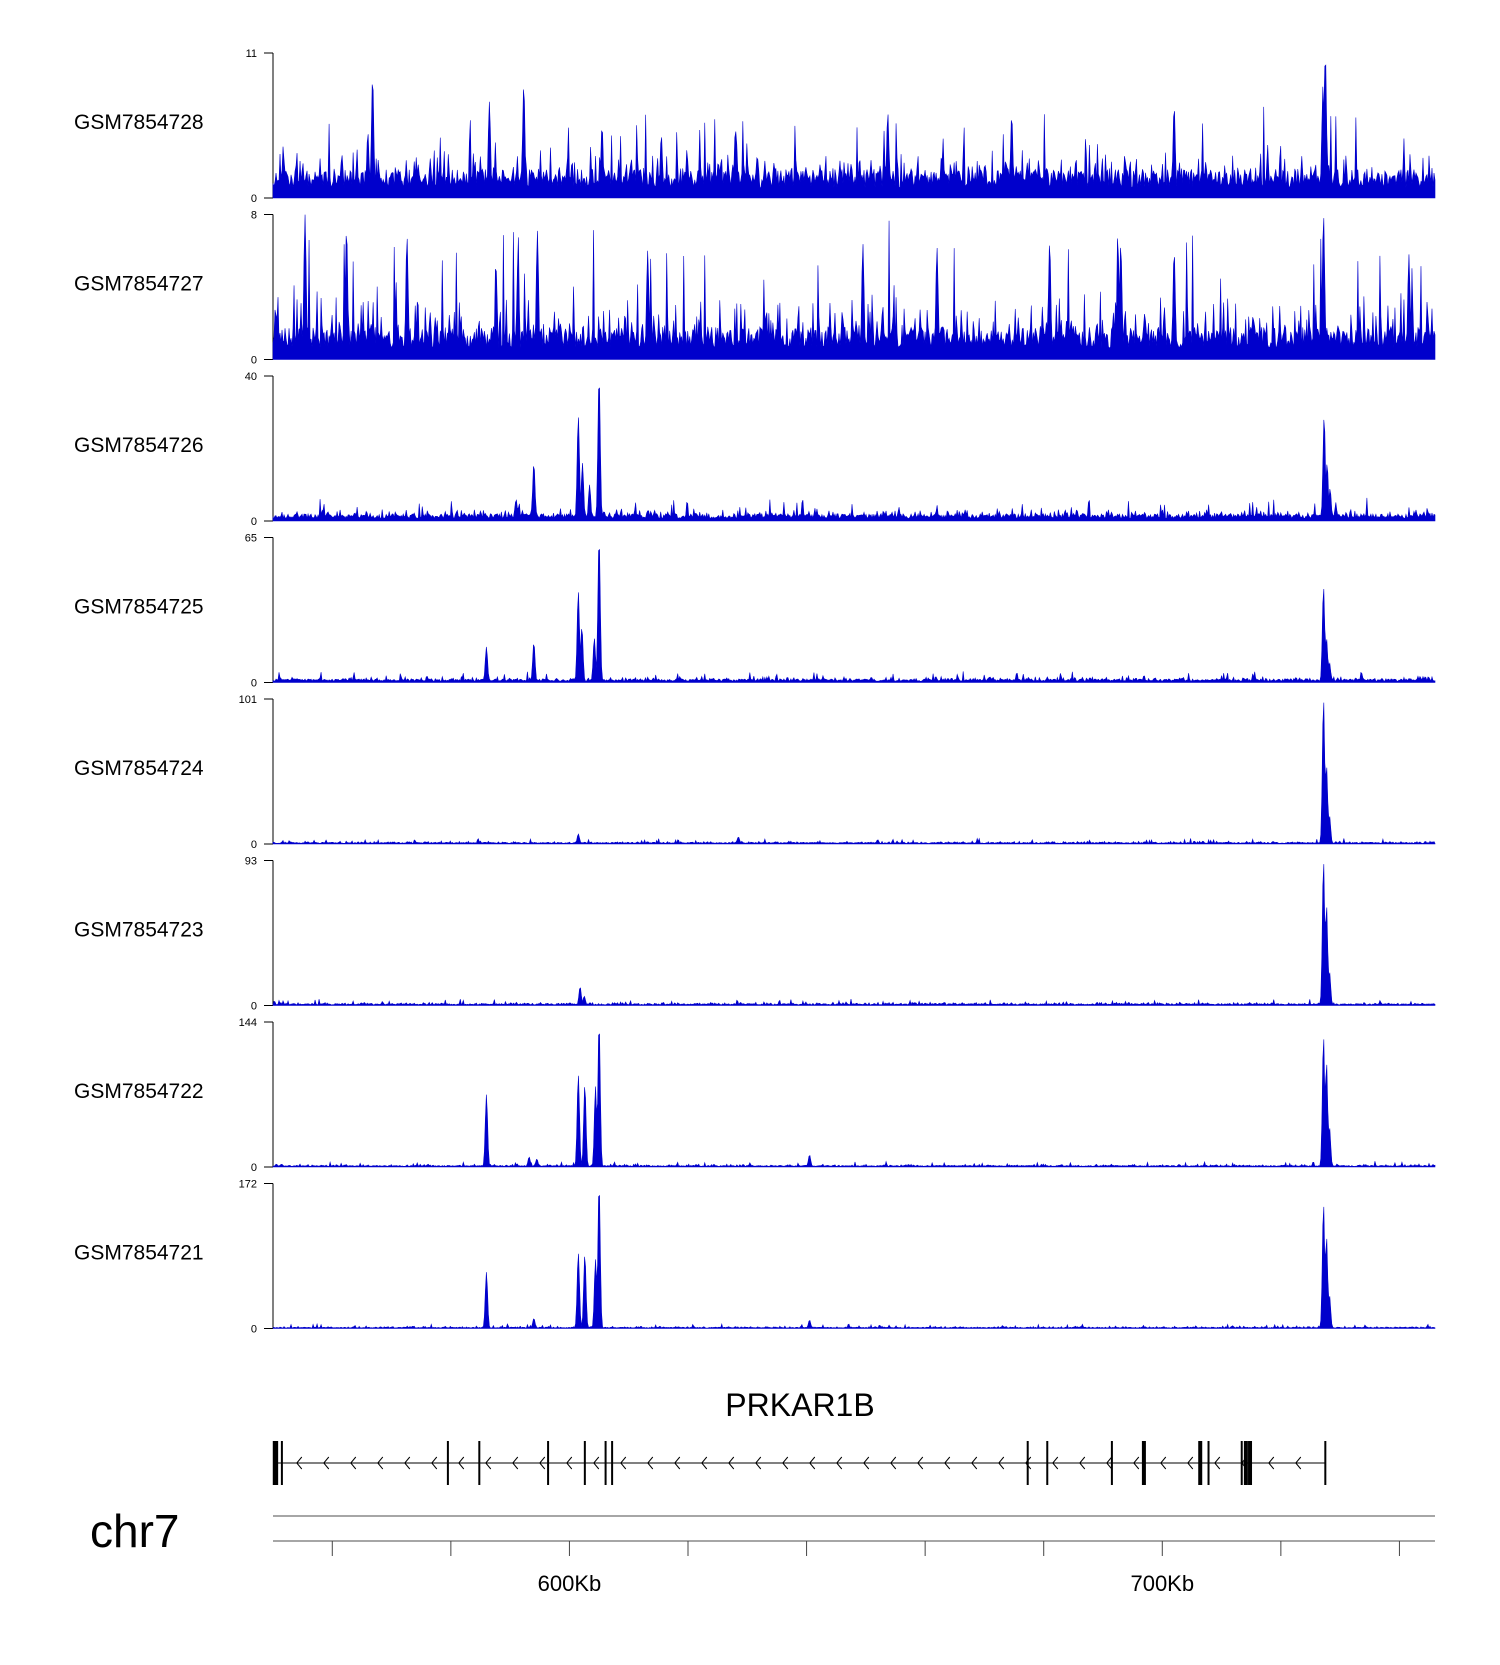  I want to click on gene-annotation: PRKAR1B, so click(799, 1436).